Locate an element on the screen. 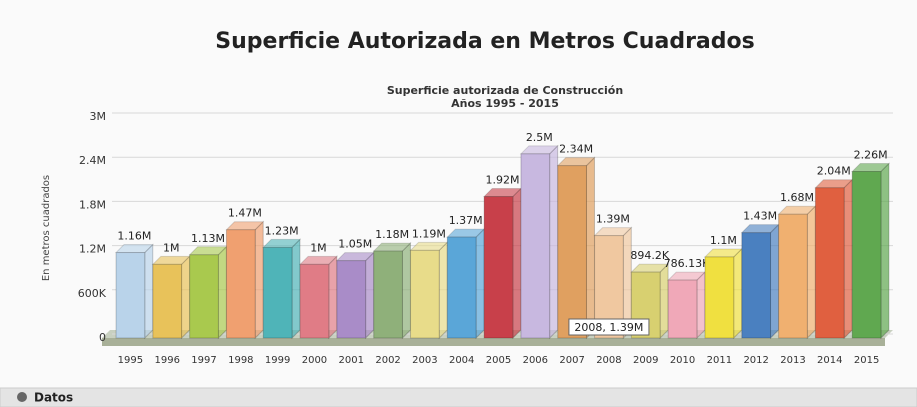 This screenshot has width=917, height=407. y-tick-label: 2.4M is located at coordinates (92, 160).